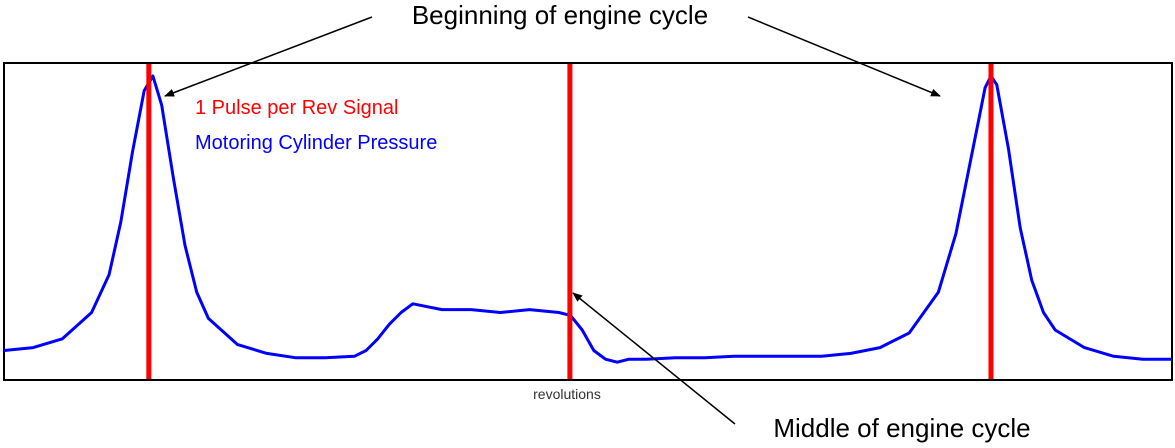 Image resolution: width=1175 pixels, height=448 pixels. I want to click on x-axis-label: revolutions, so click(567, 394).